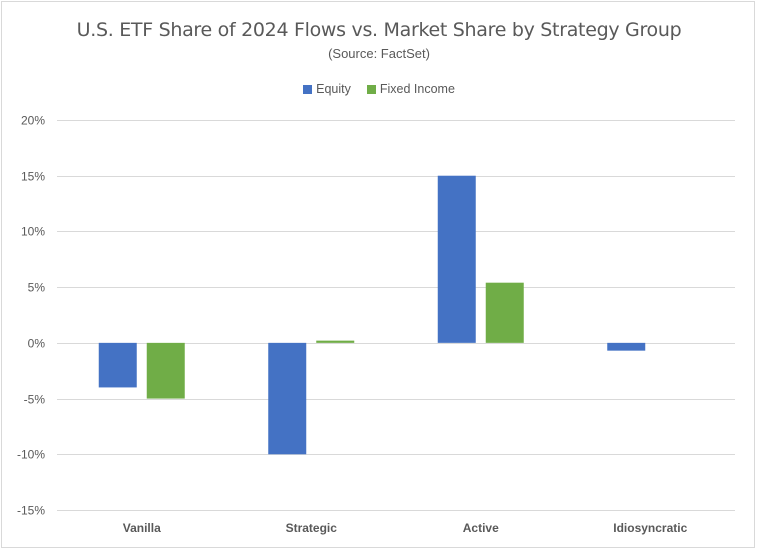 This screenshot has width=758, height=551. Describe the element at coordinates (142, 528) in the screenshot. I see `x-tick-label: Vanilla` at that location.